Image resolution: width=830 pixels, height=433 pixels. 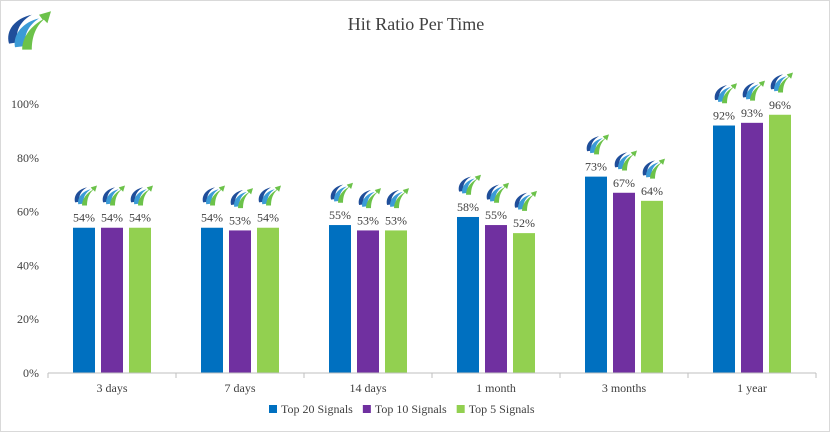 What do you see at coordinates (340, 299) in the screenshot?
I see `bar-top-20-signals-14-days` at bounding box center [340, 299].